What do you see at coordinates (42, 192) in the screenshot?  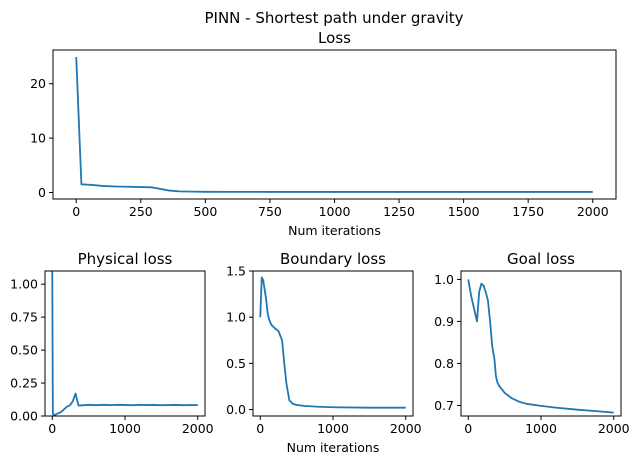 I see `loss-y-tick-label: 0` at bounding box center [42, 192].